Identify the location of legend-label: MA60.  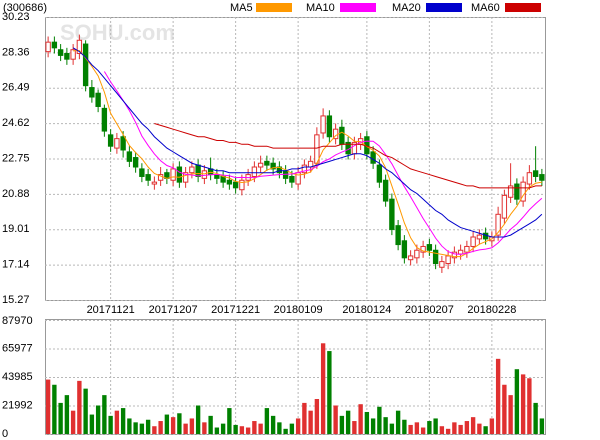
(485, 8).